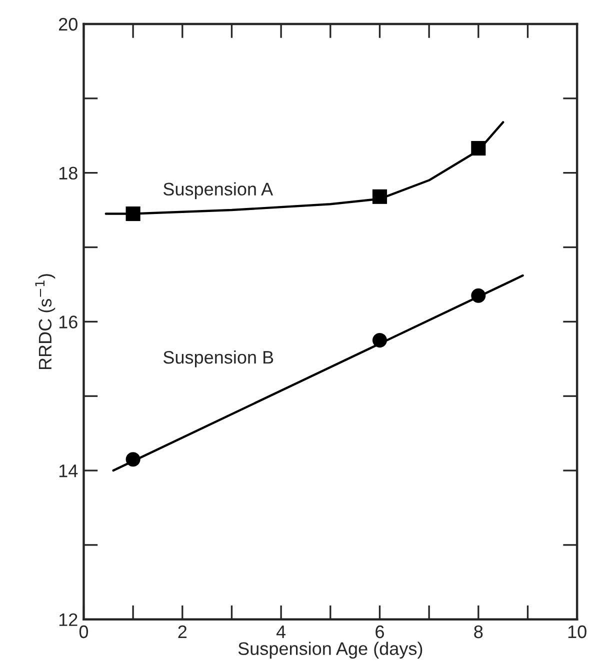  Describe the element at coordinates (68, 471) in the screenshot. I see `y-tick-label: 14` at that location.